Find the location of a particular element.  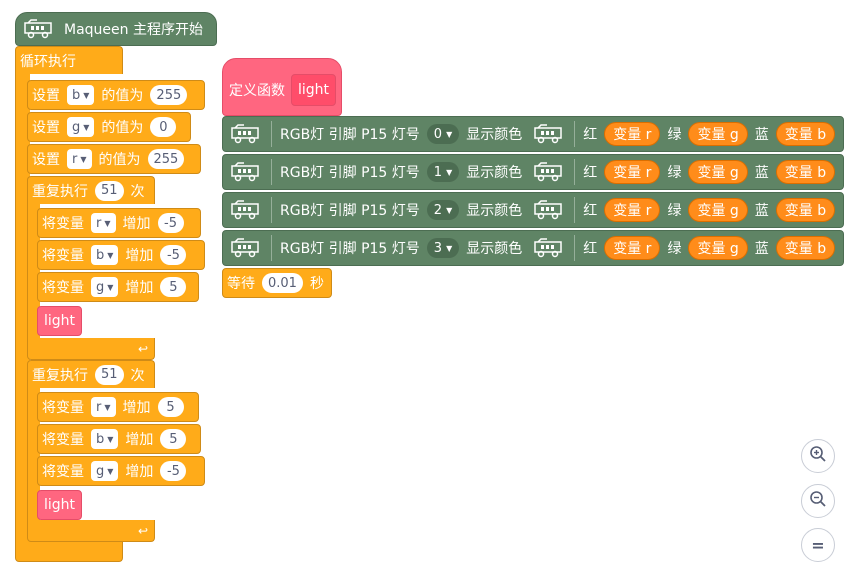

led-index-dropdown: 2 ▼ is located at coordinates (443, 210).